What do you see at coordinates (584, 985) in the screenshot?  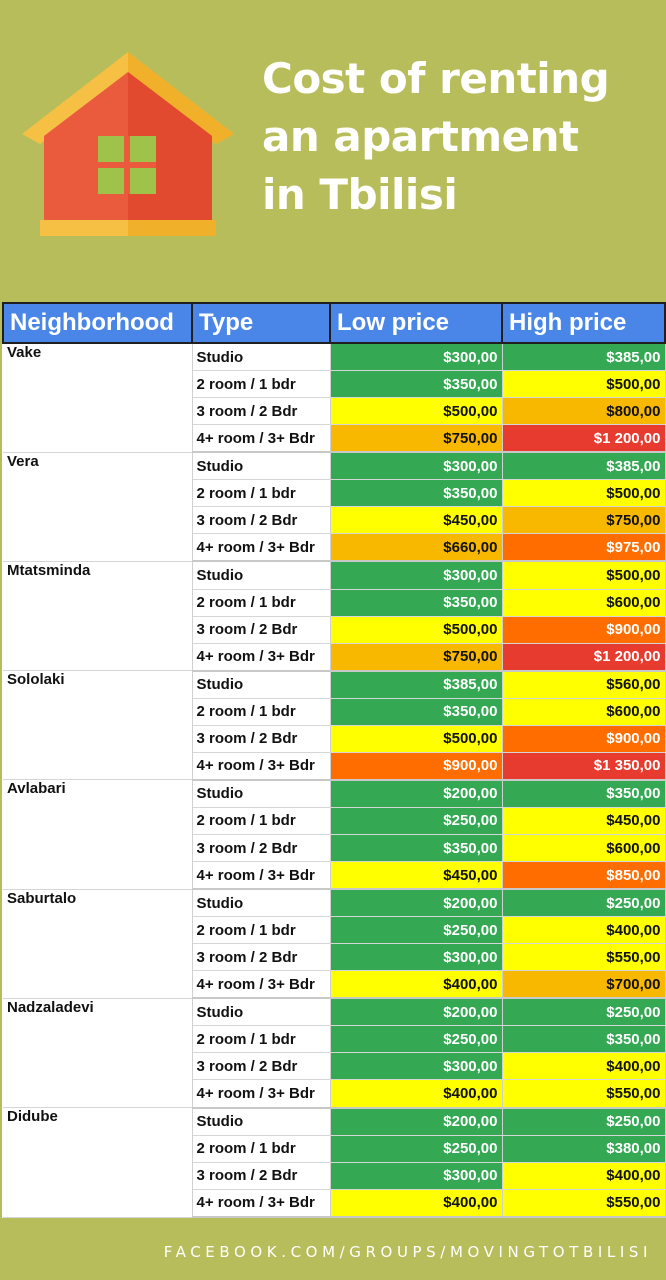 I see `high-price-cell: $700,00` at bounding box center [584, 985].